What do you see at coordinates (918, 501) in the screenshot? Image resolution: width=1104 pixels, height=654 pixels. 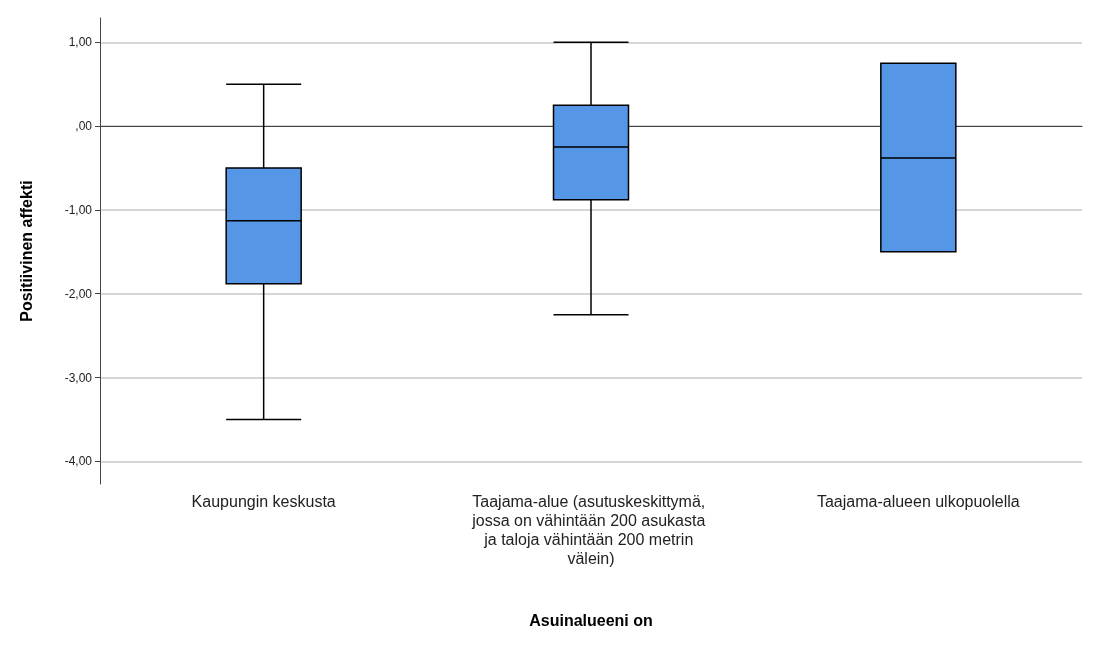 I see `x-tick-label: Taajama-alueen ulkopuolella` at bounding box center [918, 501].